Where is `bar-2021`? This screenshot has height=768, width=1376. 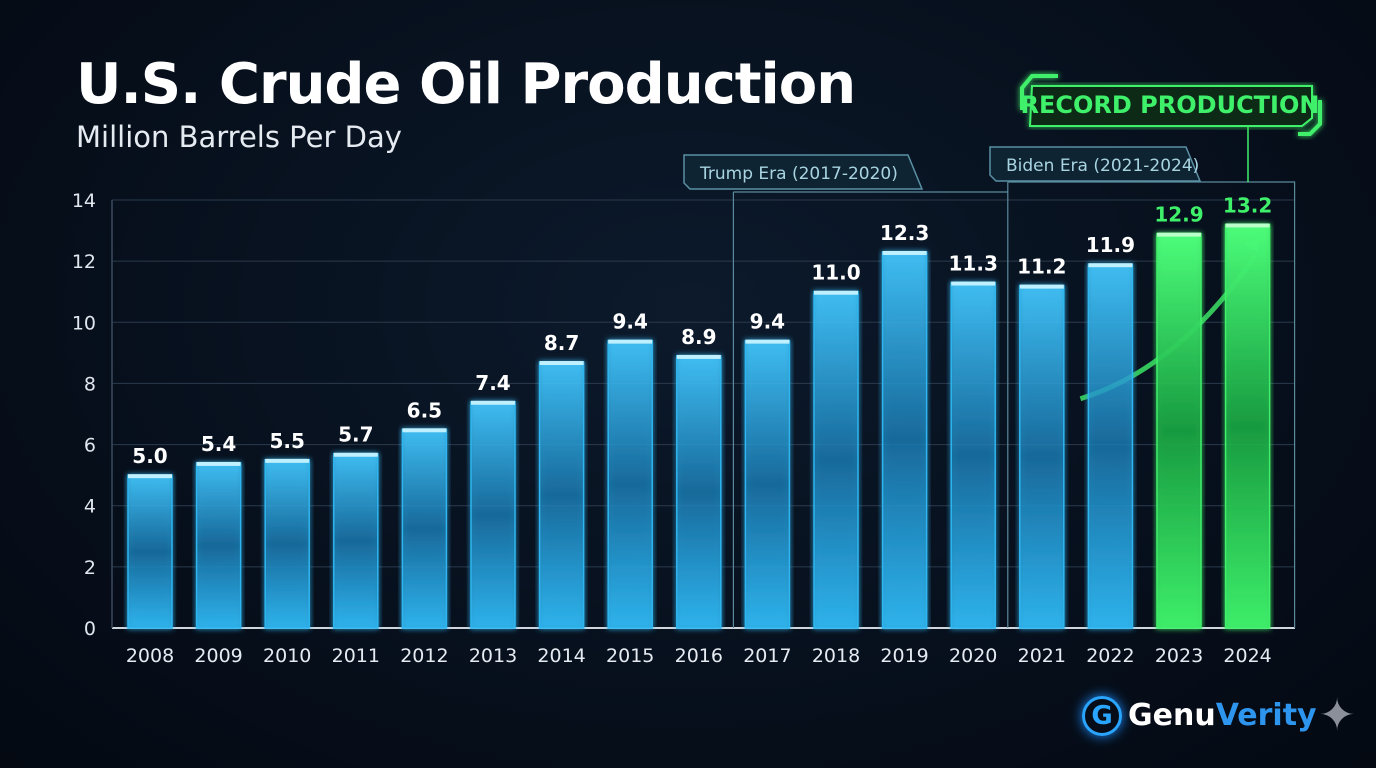
bar-2021 is located at coordinates (1042, 456).